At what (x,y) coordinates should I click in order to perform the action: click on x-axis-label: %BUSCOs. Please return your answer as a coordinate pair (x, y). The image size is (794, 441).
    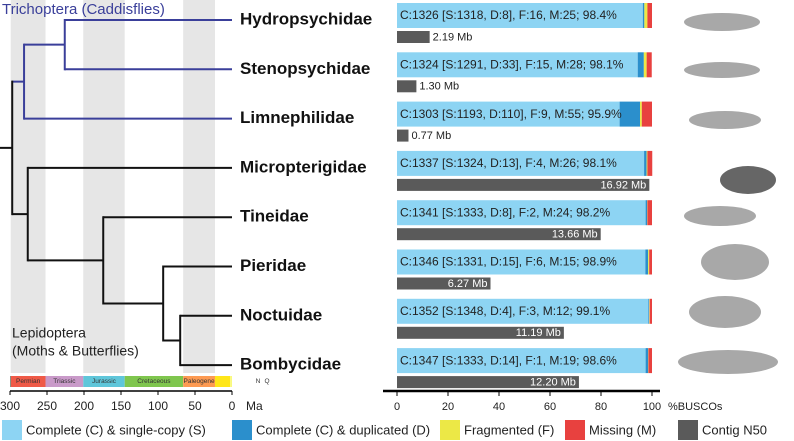
    Looking at the image, I should click on (695, 407).